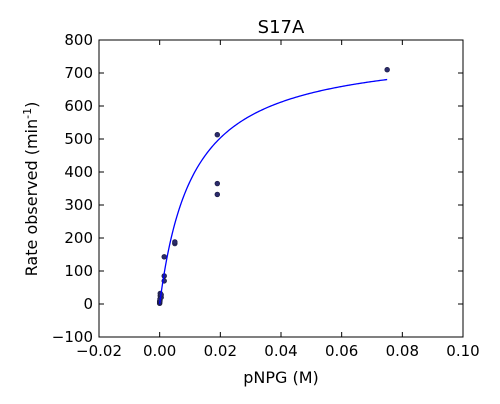 The image size is (500, 404). I want to click on y-tick-label: 0, so click(88, 304).